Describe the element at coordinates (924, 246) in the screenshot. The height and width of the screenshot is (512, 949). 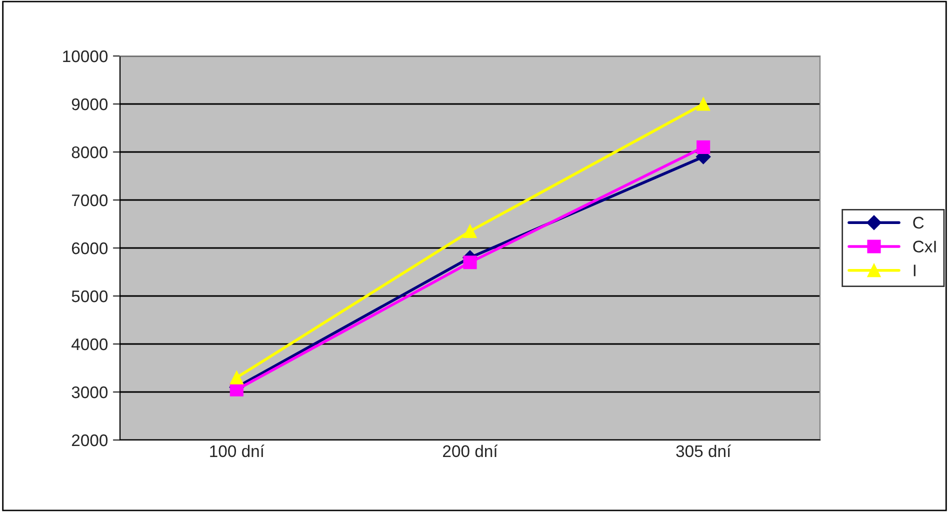
I see `legend-label: CxI` at that location.